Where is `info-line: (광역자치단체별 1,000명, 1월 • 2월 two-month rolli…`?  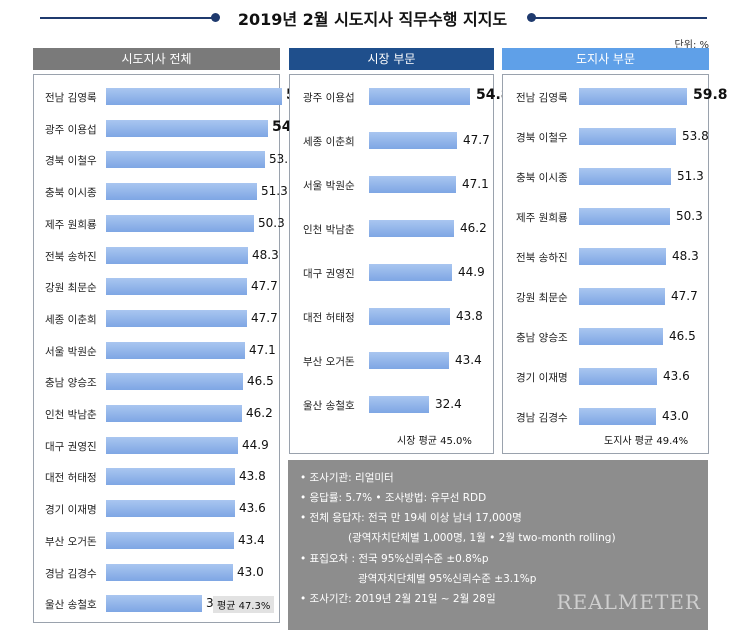
info-line: (광역자치단체별 1,000명, 1월 • 2월 two-month rolli… is located at coordinates (482, 538).